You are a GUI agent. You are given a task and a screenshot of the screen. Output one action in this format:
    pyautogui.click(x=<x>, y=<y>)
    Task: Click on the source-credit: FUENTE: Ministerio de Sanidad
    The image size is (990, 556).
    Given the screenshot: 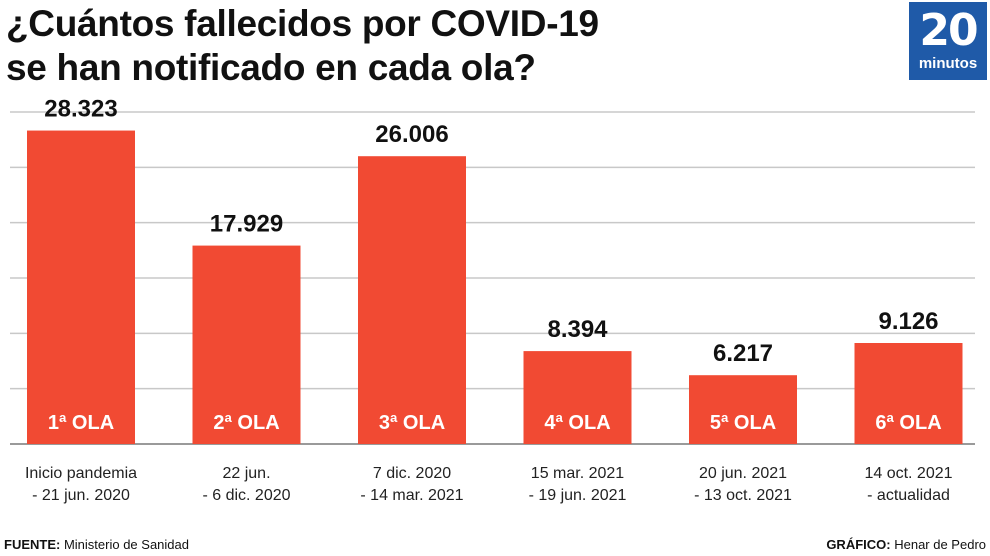 What is the action you would take?
    pyautogui.click(x=96, y=545)
    